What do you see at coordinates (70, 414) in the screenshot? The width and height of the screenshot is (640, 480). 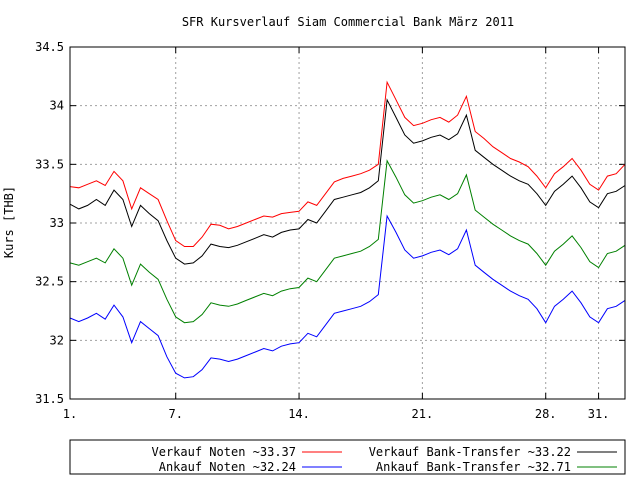 I see `x-tick-label: 1.` at bounding box center [70, 414].